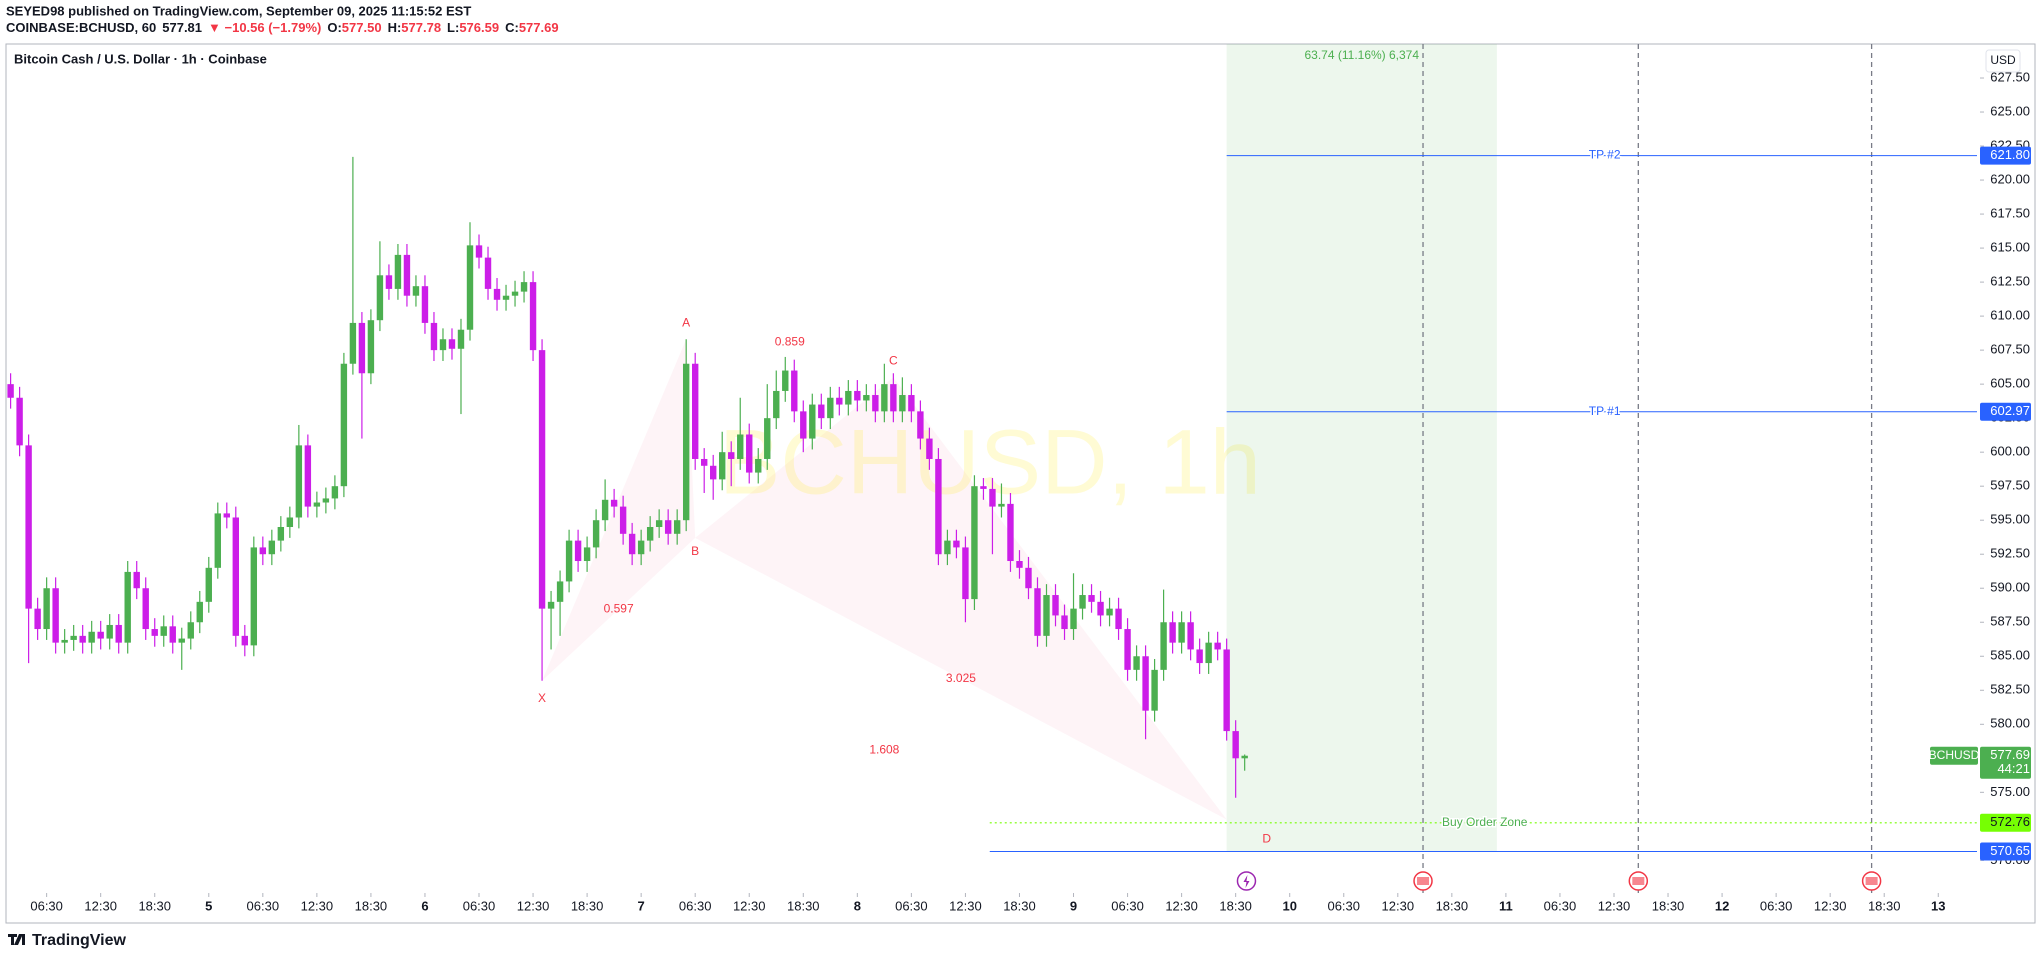  I want to click on currency-button, so click(2003, 61).